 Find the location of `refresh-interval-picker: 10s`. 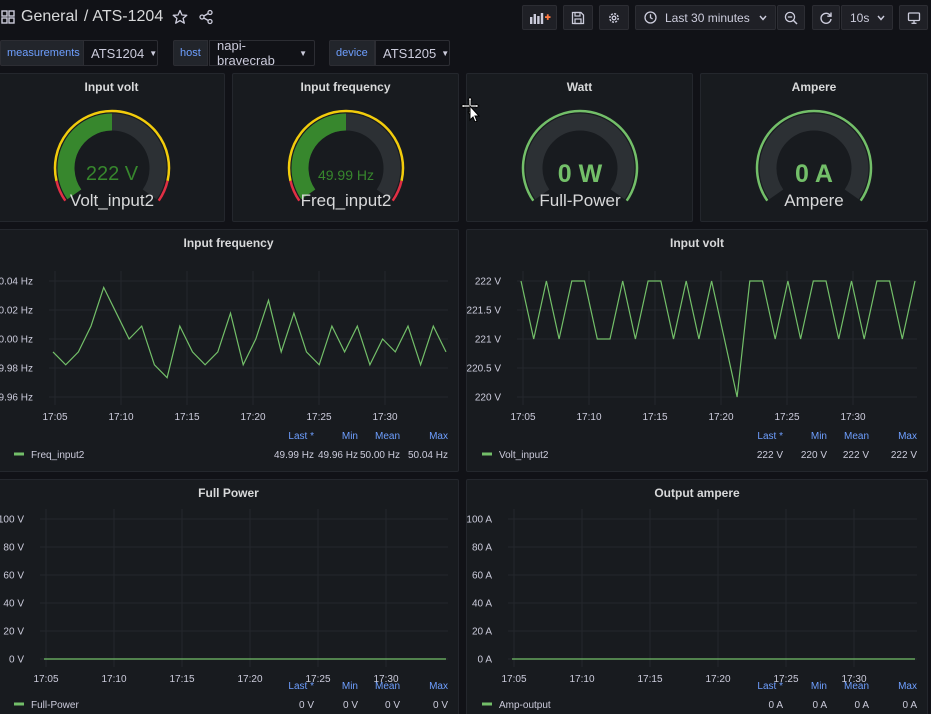

refresh-interval-picker: 10s is located at coordinates (867, 17).